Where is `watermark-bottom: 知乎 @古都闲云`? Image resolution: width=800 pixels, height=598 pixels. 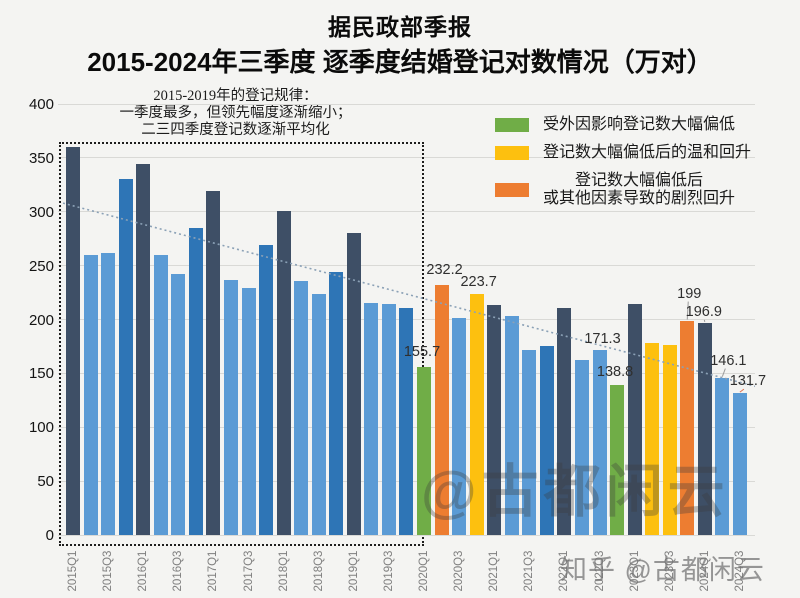
watermark-bottom: 知乎 @古都闲云 is located at coordinates (662, 570).